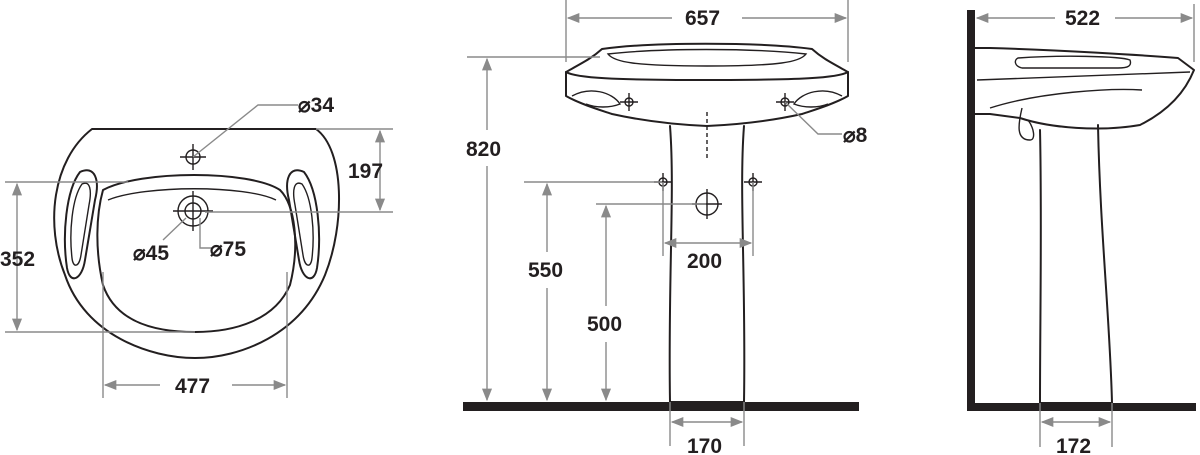 Image resolution: width=1200 pixels, height=455 pixels. Describe the element at coordinates (192, 386) in the screenshot. I see `top-width-label: 477` at that location.